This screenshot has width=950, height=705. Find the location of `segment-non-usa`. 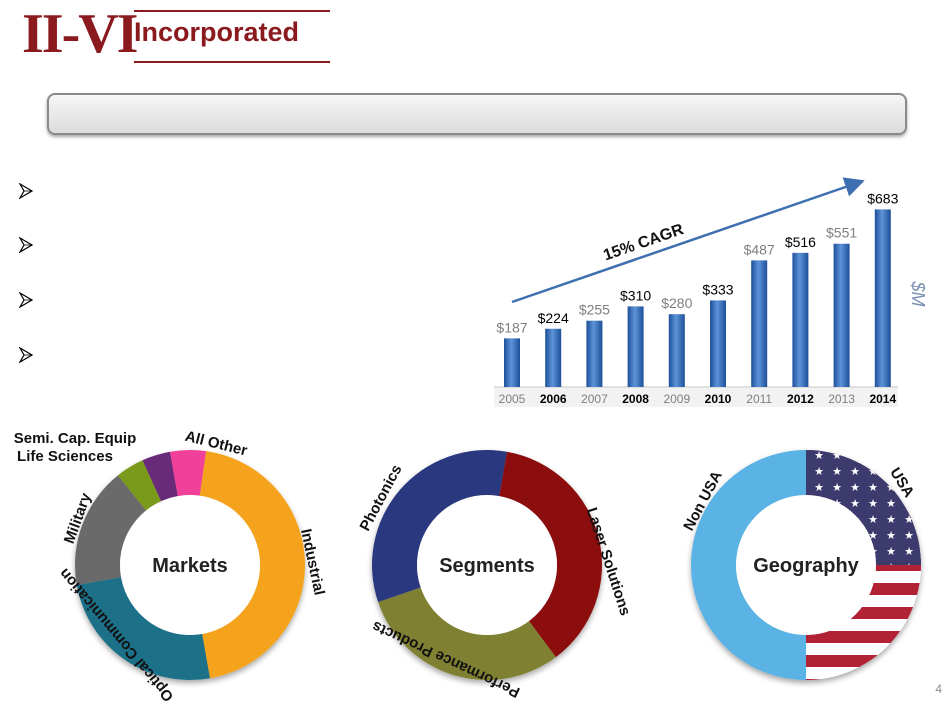

segment-non-usa is located at coordinates (748, 565).